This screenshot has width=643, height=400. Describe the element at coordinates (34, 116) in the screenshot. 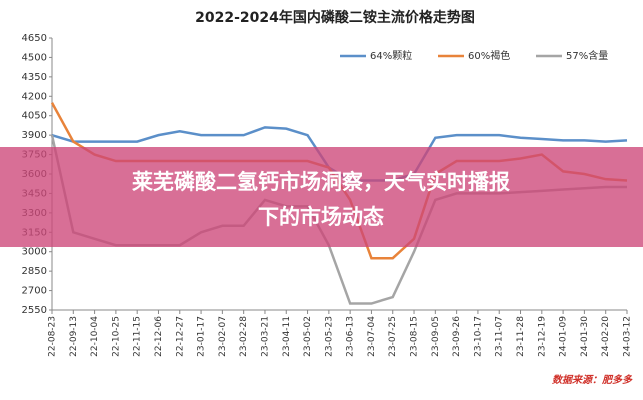

I see `y-tick-label: 4050` at that location.